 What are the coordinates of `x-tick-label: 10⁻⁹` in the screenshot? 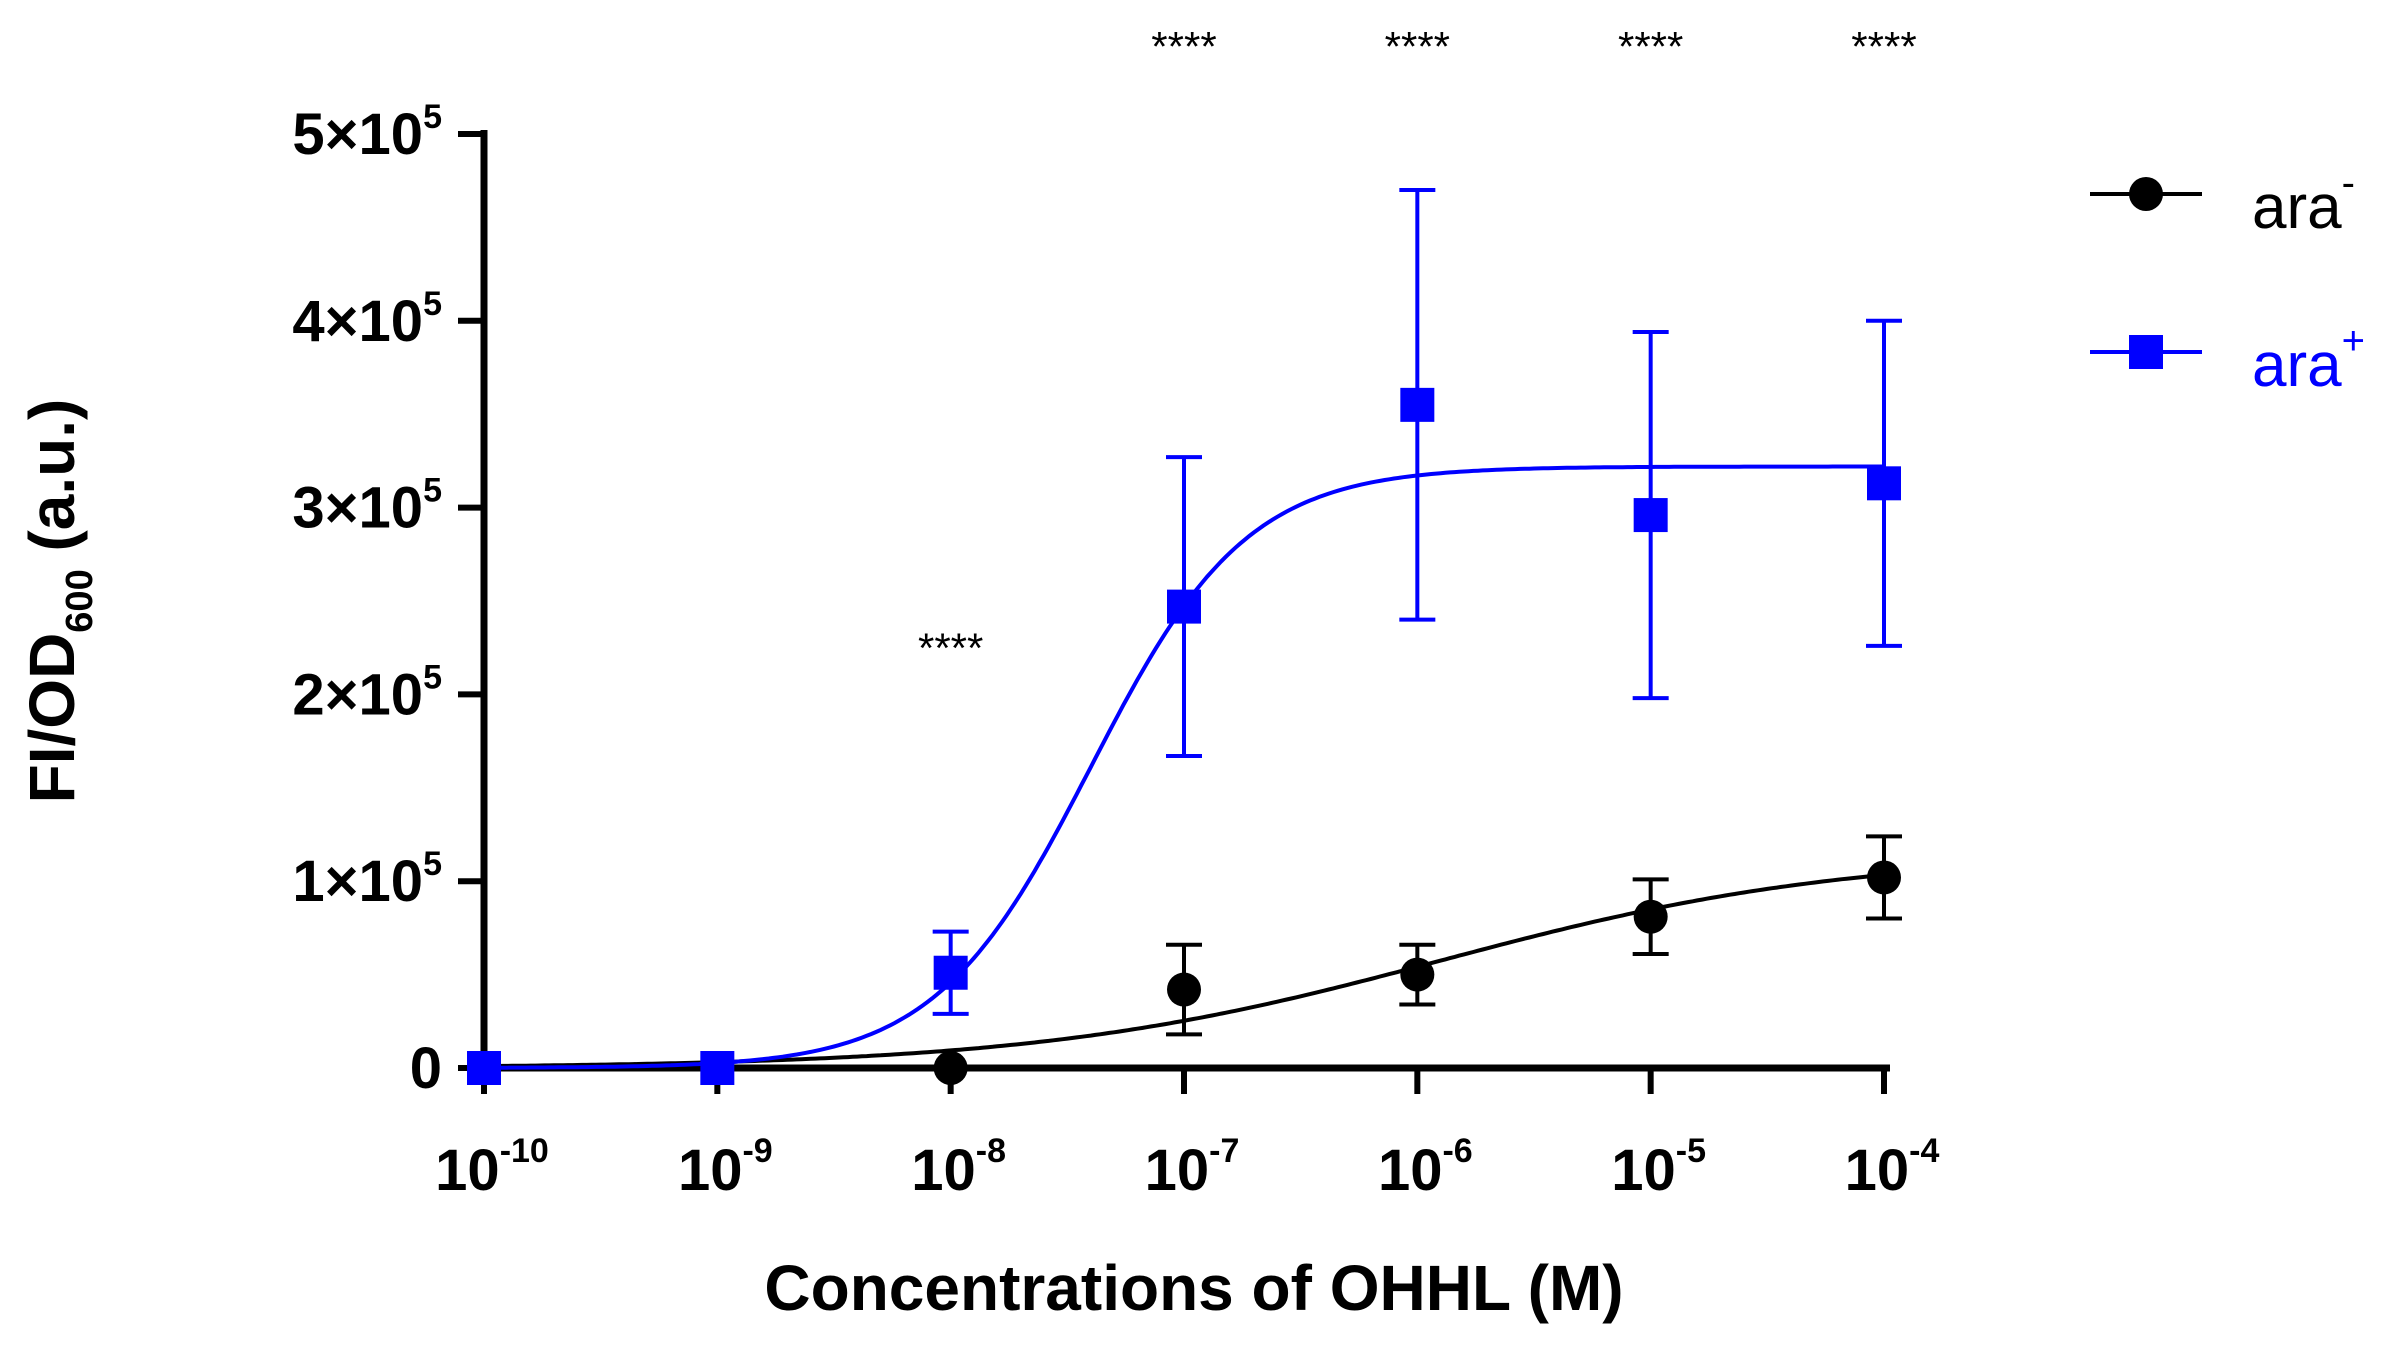 It's located at (725, 1167).